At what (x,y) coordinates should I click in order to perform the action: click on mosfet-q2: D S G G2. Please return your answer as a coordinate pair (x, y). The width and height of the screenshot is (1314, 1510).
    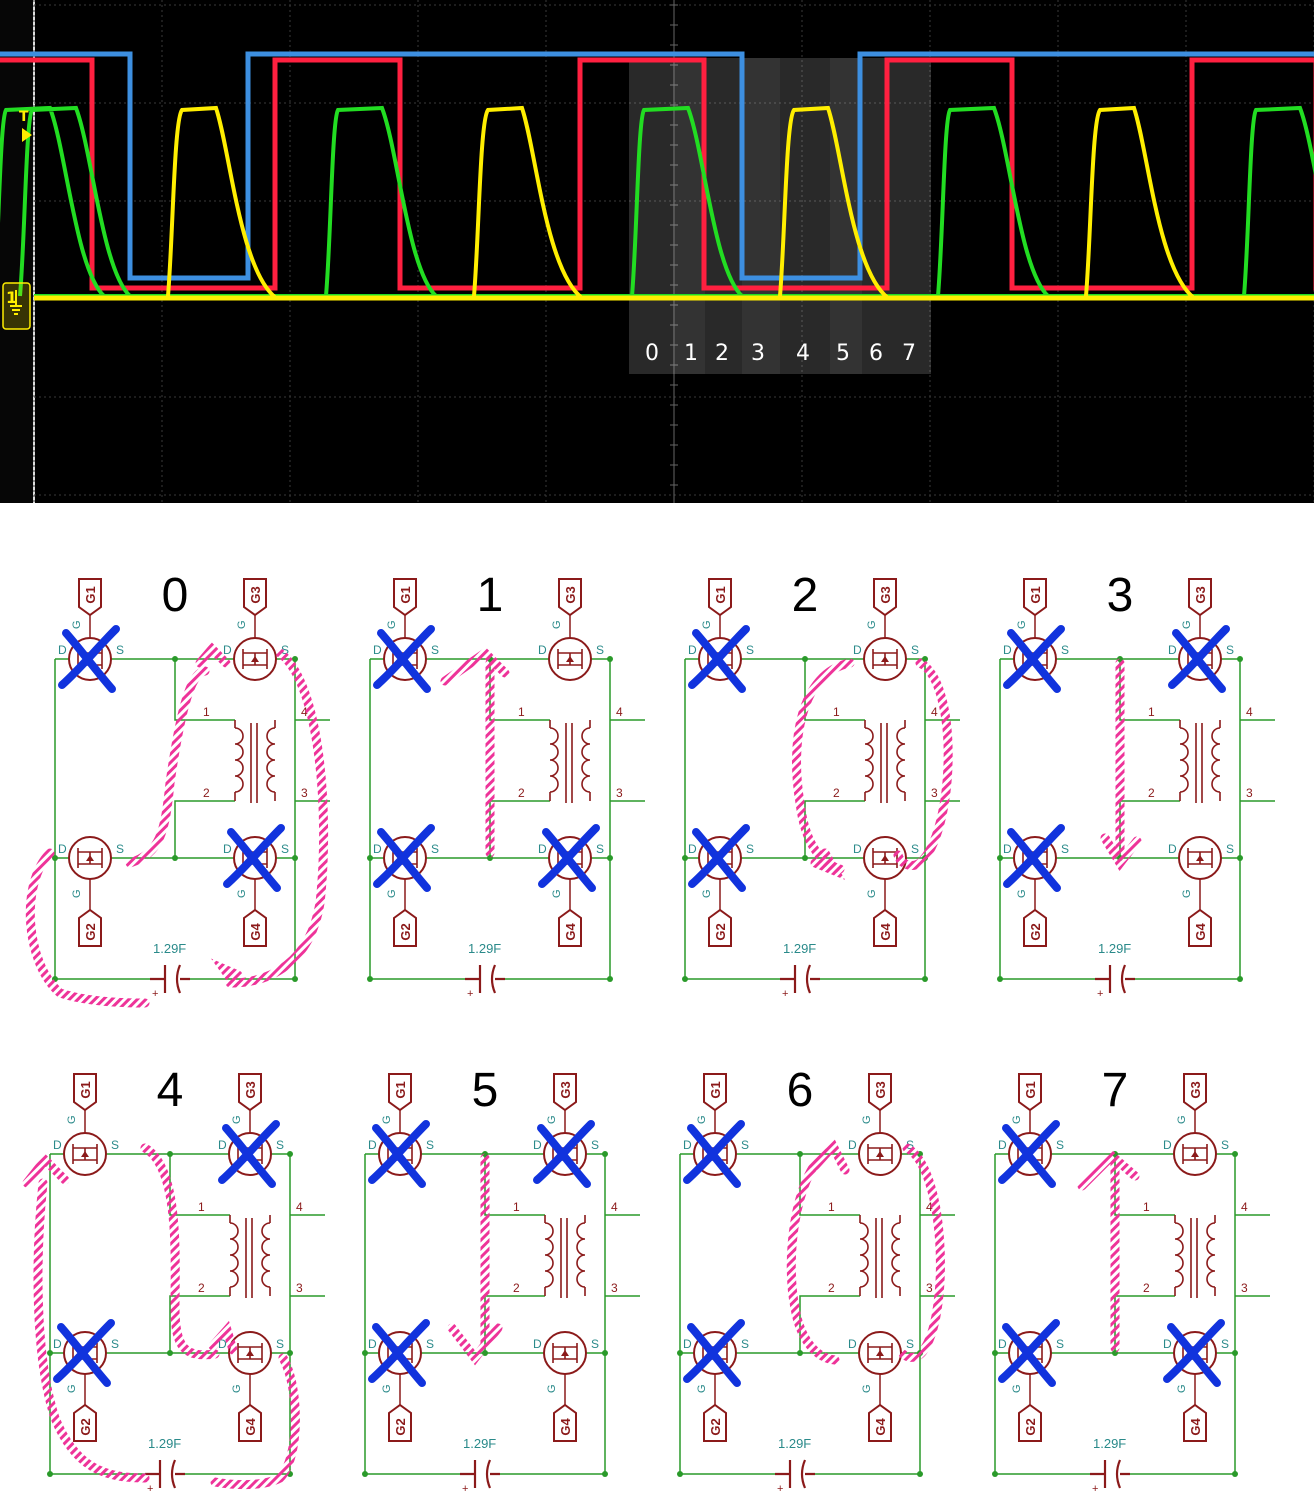
    Looking at the image, I should click on (1036, 891).